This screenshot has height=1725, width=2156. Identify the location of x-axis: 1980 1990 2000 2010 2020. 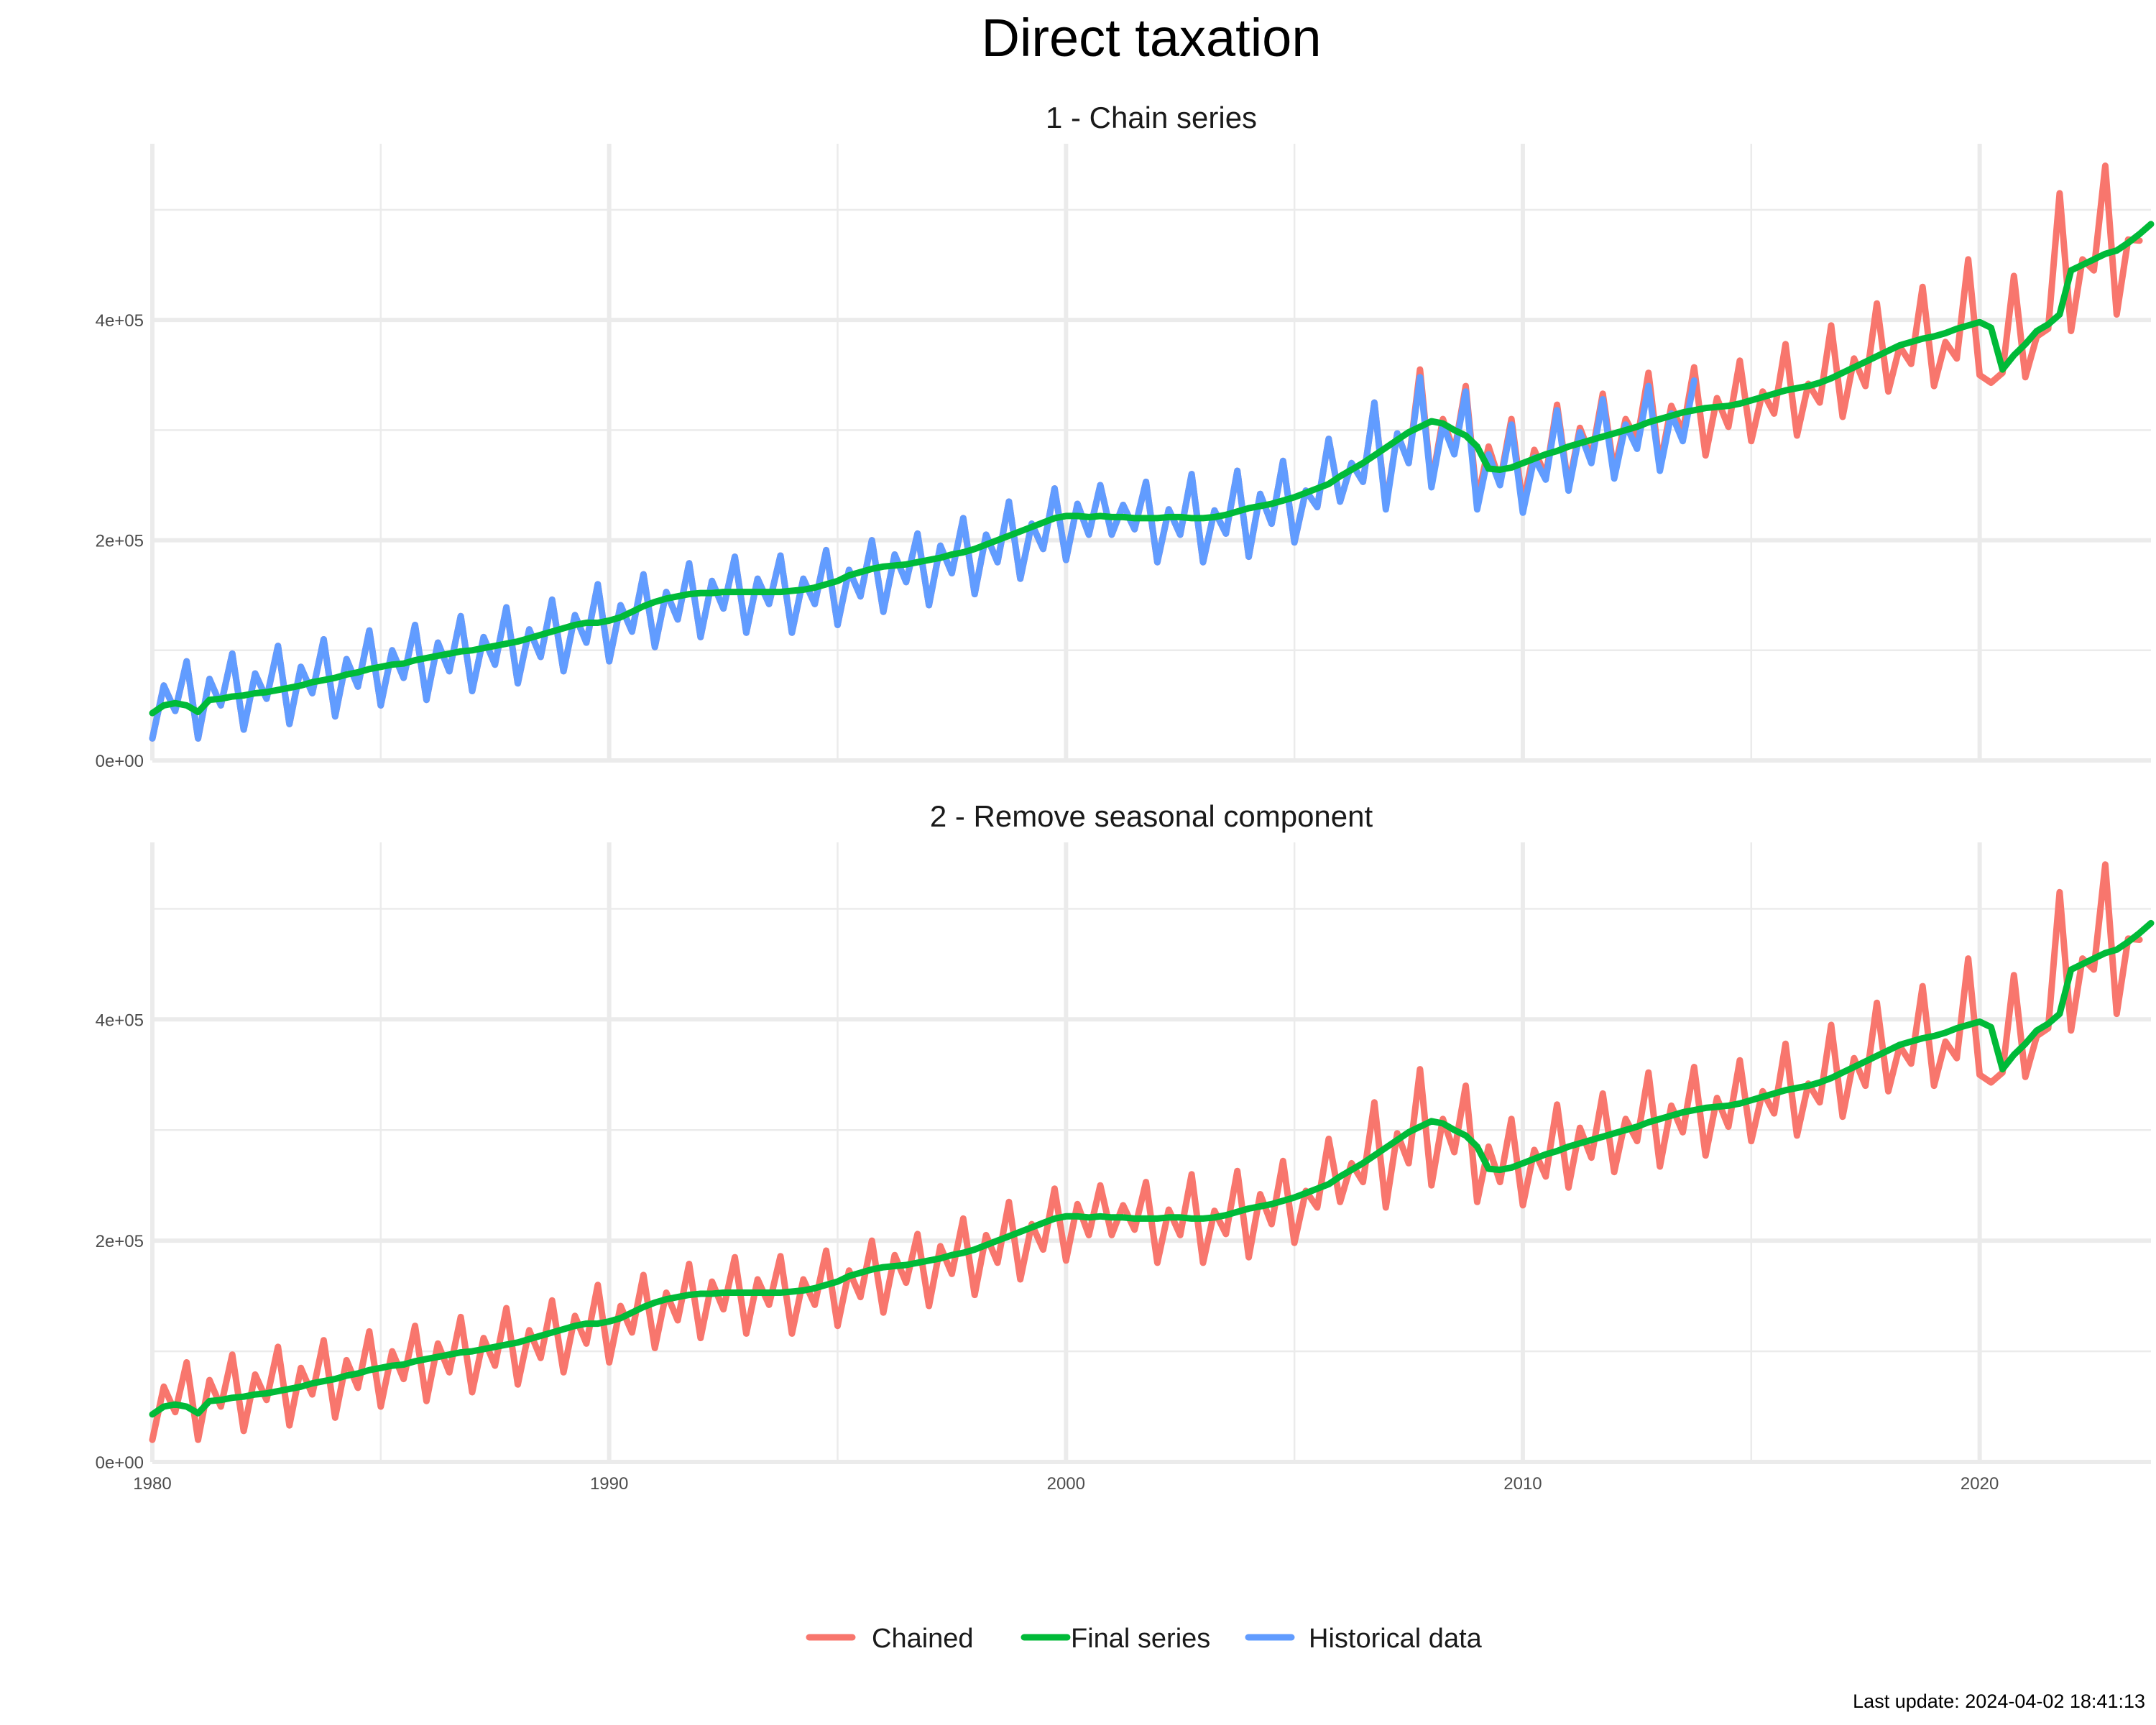
(1066, 1484).